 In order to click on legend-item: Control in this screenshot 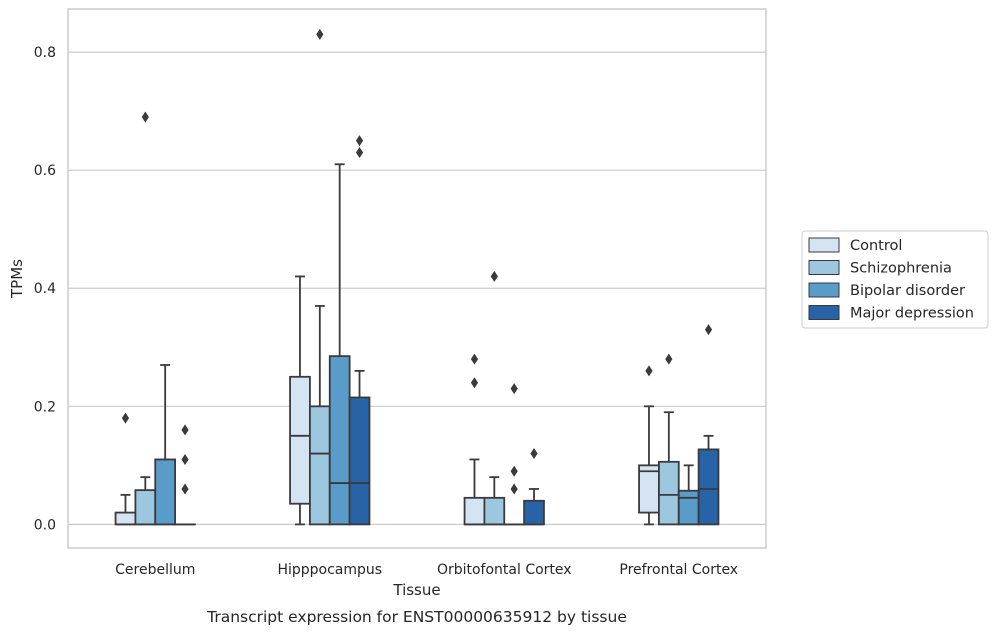, I will do `click(855, 245)`.